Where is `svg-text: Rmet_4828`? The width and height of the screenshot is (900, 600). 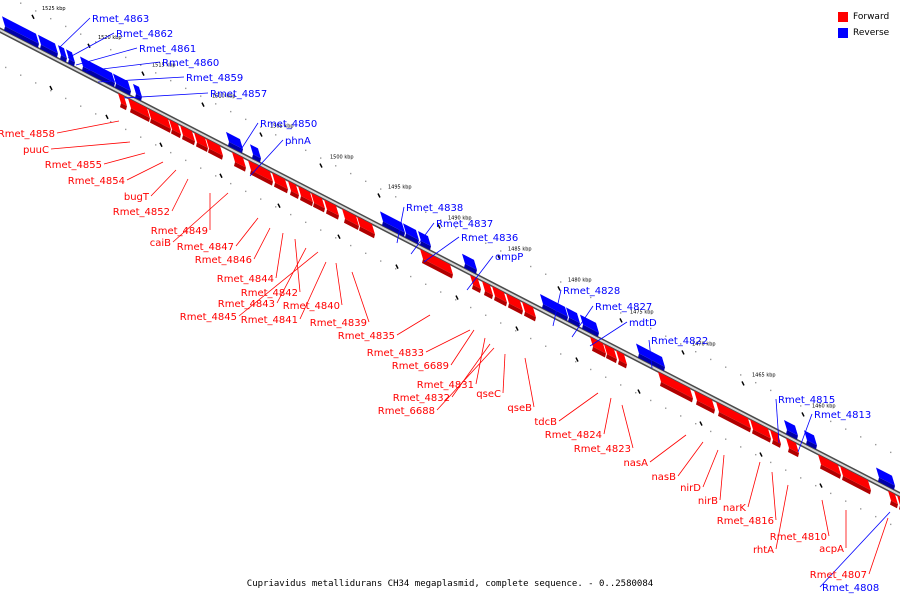 svg-text: Rmet_4828 is located at coordinates (591, 291).